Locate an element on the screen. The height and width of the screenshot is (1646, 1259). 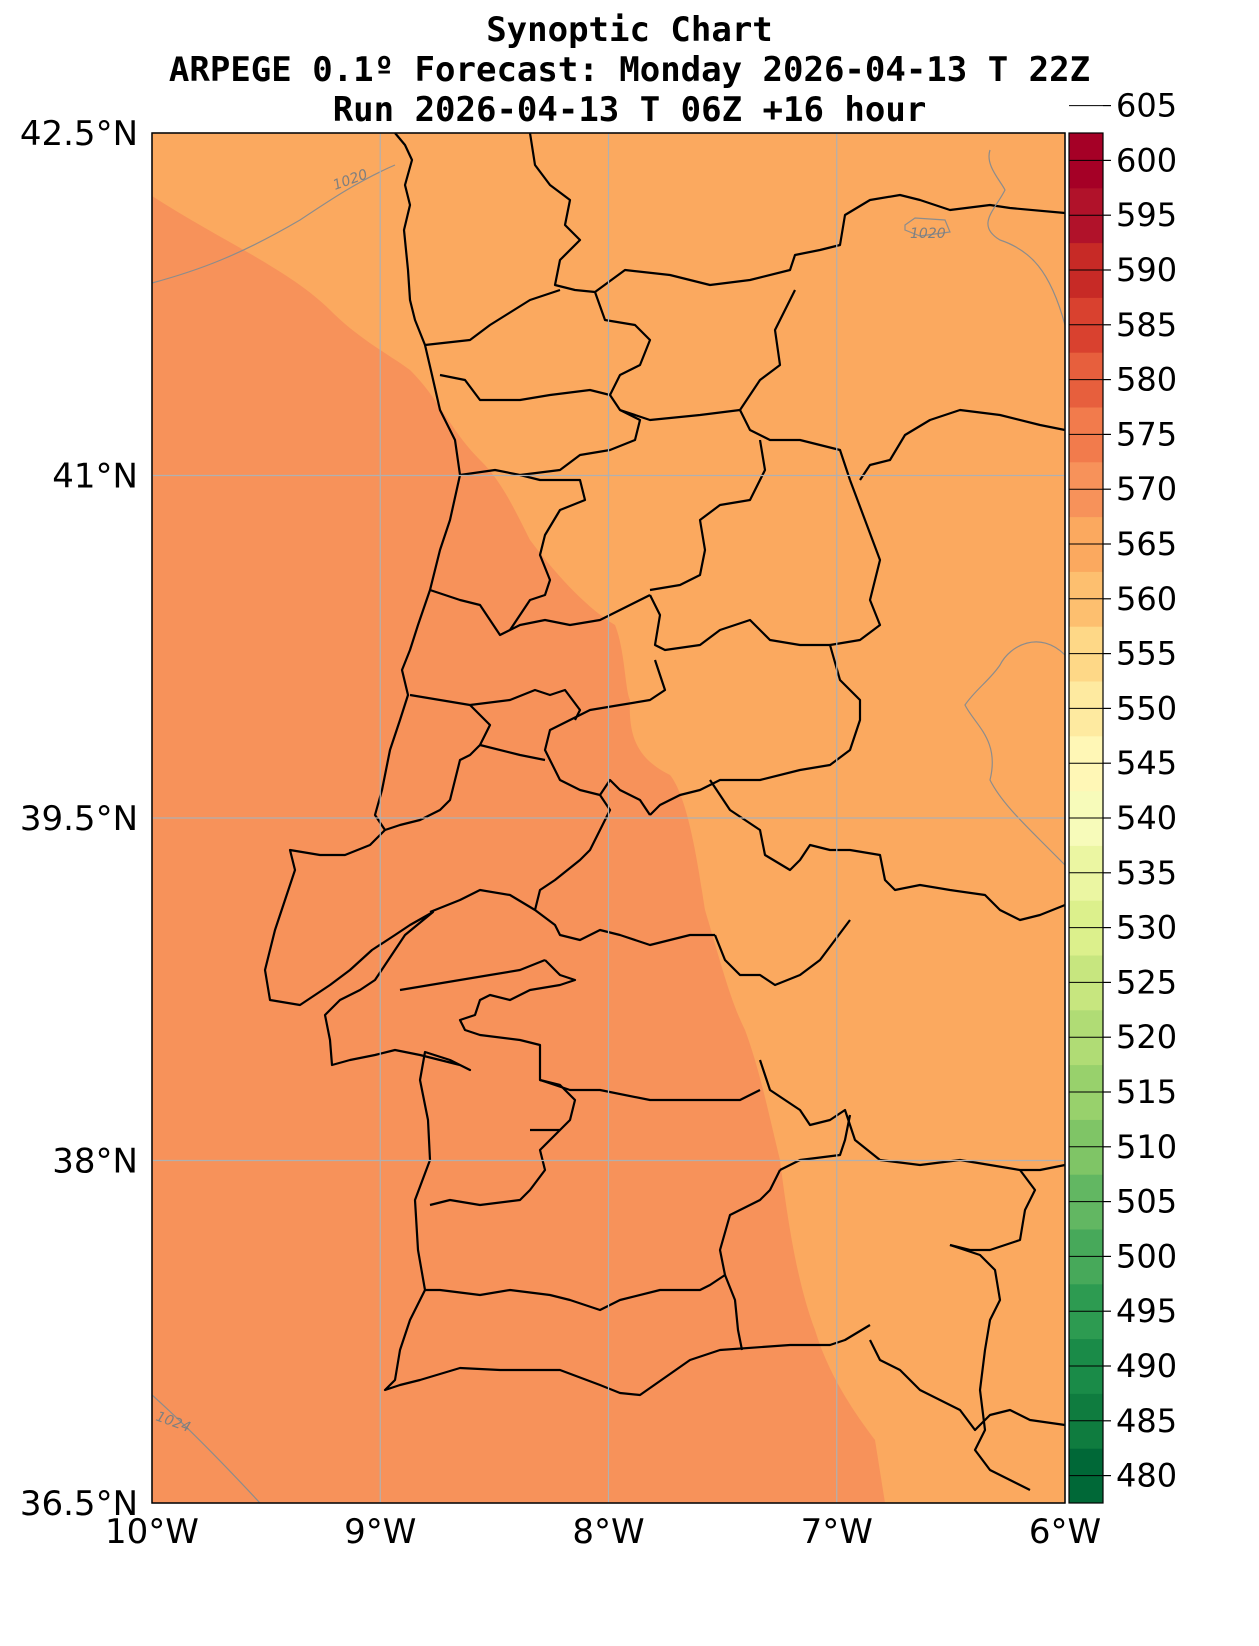
colorbar-tick-label: 560 is located at coordinates (1146, 599).